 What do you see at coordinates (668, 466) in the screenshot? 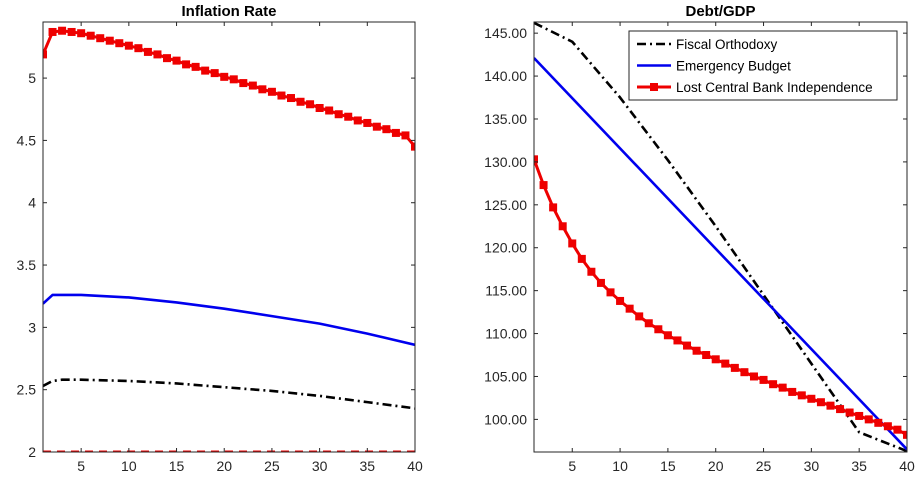
I see `x-tick-label: 15` at bounding box center [668, 466].